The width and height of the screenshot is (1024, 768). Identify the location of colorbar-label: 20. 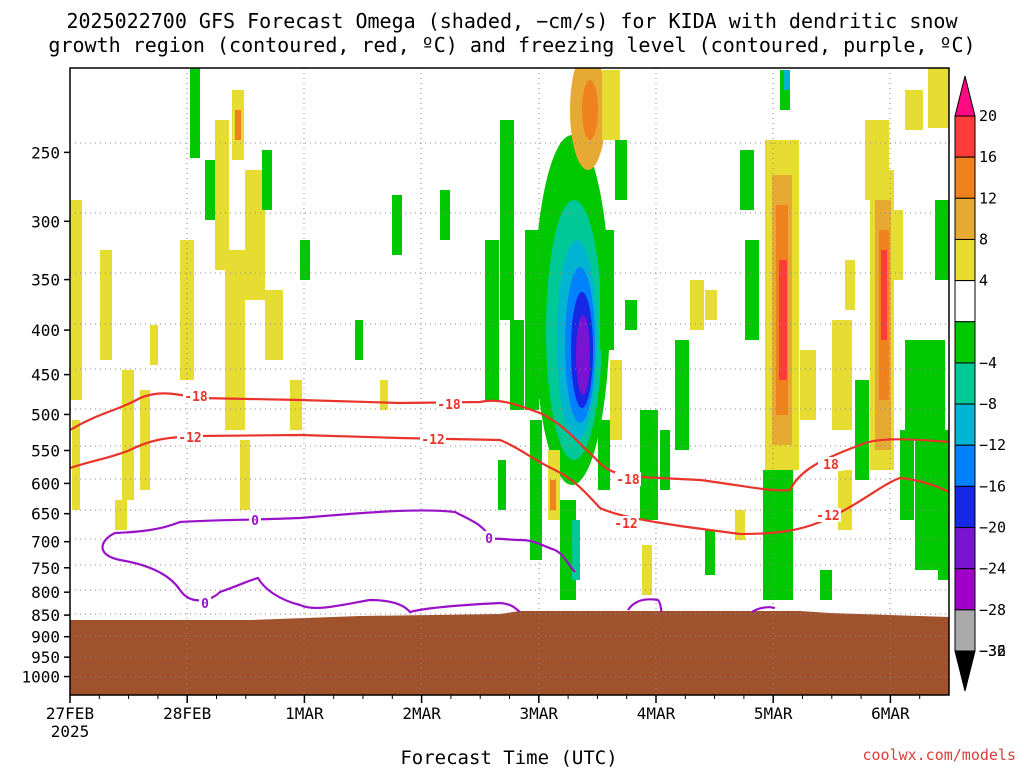
(988, 116).